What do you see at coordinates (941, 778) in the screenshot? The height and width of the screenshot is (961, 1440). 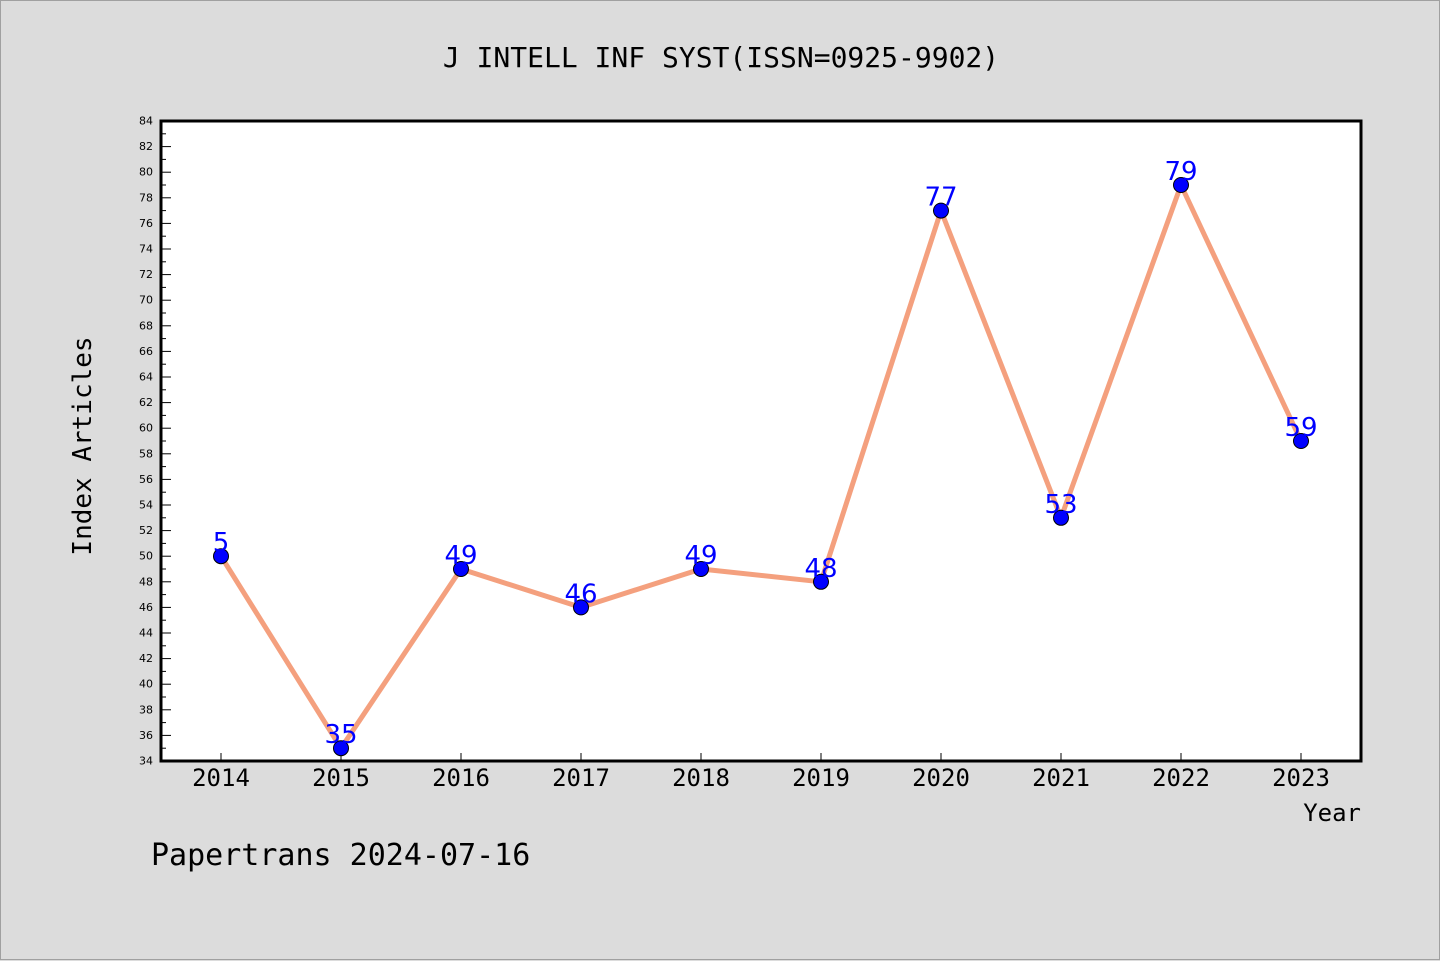 I see `x-tick-label: 2020` at bounding box center [941, 778].